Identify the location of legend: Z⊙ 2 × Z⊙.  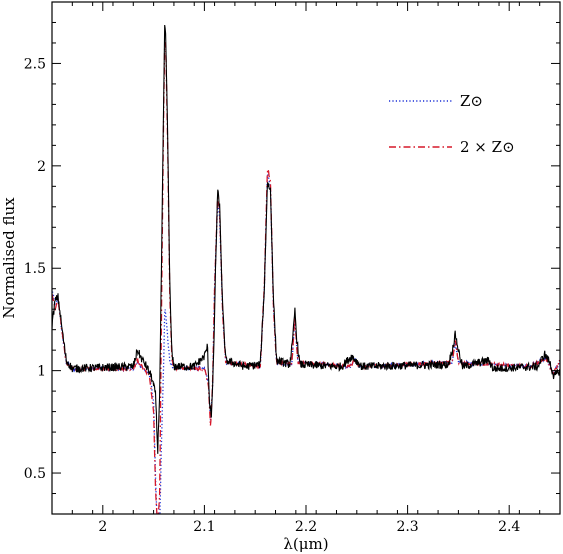
(452, 124).